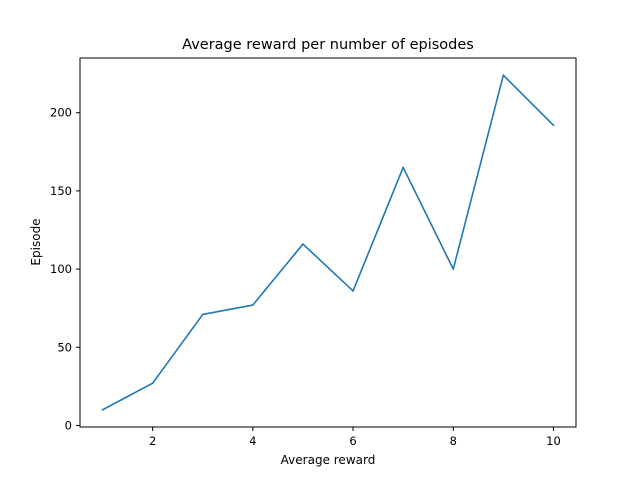 The height and width of the screenshot is (480, 640). Describe the element at coordinates (64, 347) in the screenshot. I see `y-tick-label: 50` at that location.